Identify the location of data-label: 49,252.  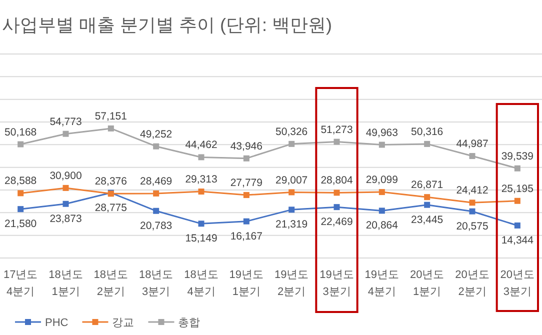
(156, 134).